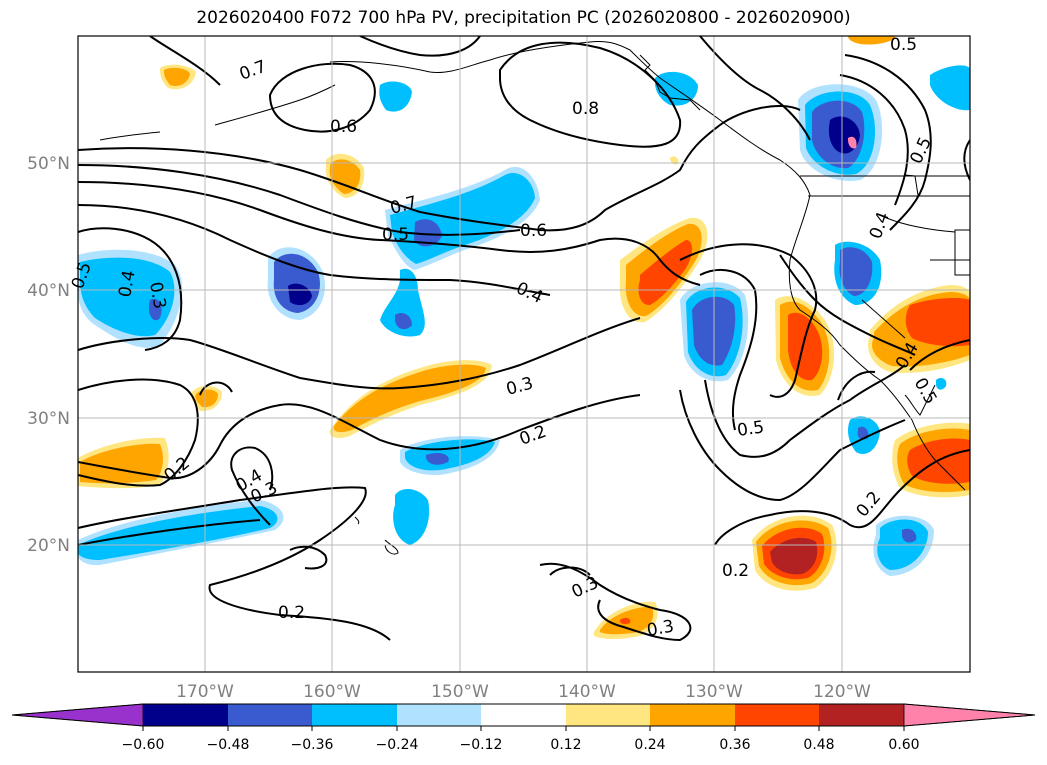 The image size is (1047, 765). What do you see at coordinates (481, 745) in the screenshot?
I see `colorbar-tick-label: −0.12` at bounding box center [481, 745].